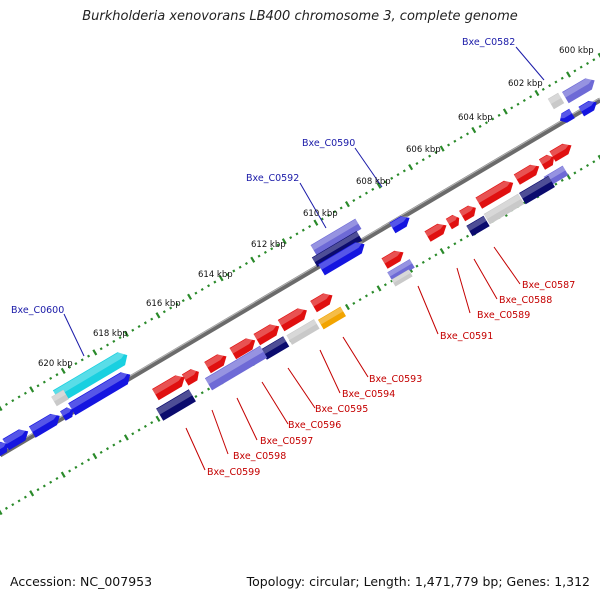 The image size is (600, 600). What do you see at coordinates (110, 334) in the screenshot?
I see `kbp-label: 618 kbp` at bounding box center [110, 334].